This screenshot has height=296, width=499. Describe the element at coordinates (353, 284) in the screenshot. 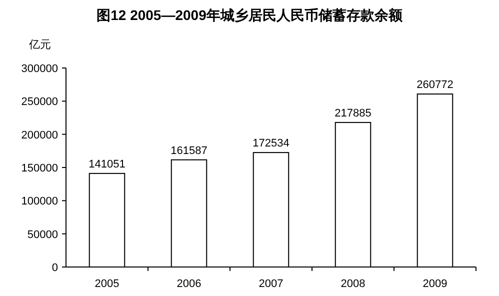

I see `x-tick-label: 2008` at that location.